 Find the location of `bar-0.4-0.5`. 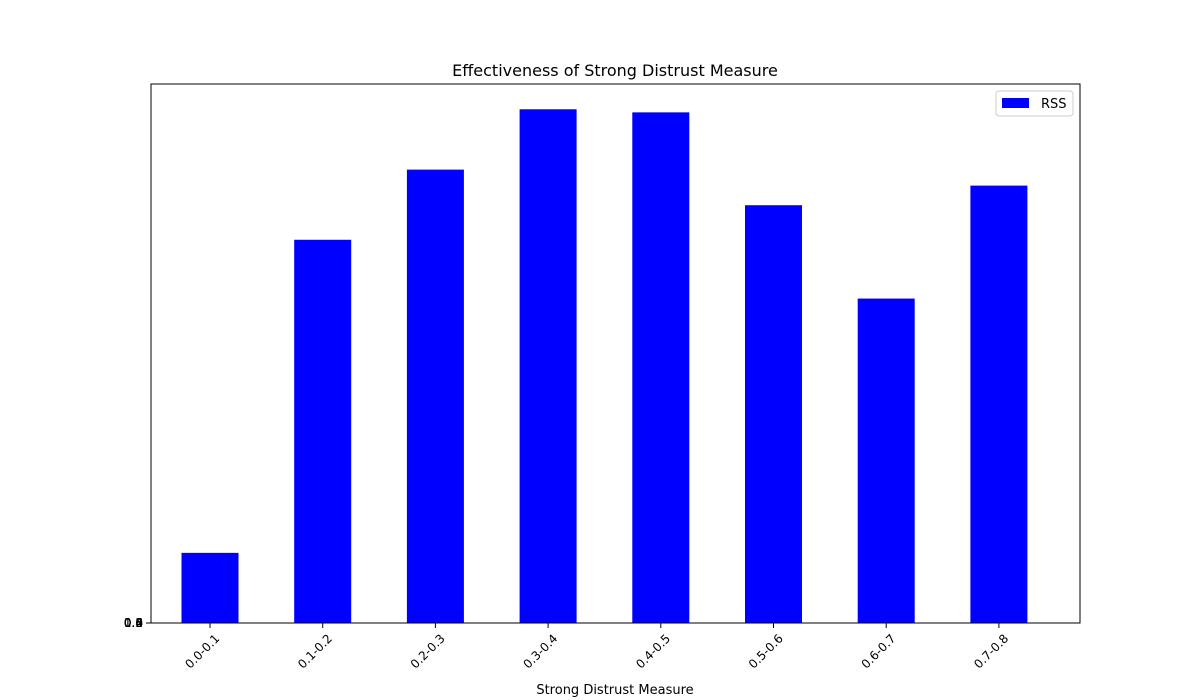

bar-0.4-0.5 is located at coordinates (661, 368).